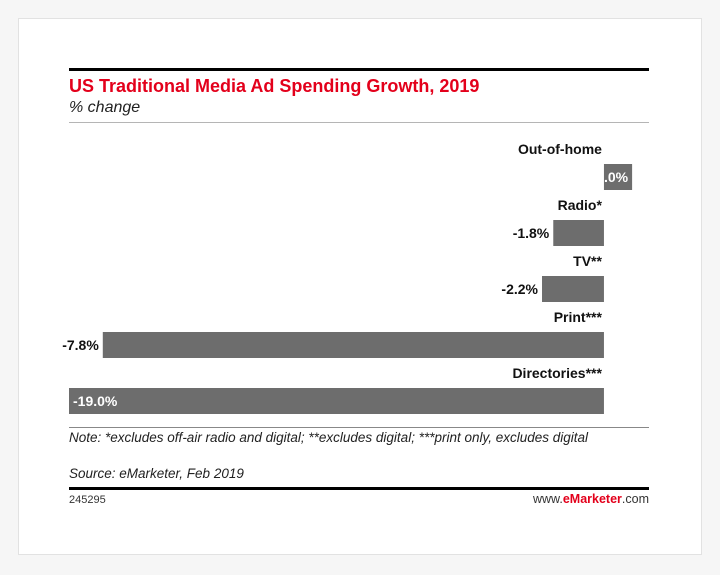 The width and height of the screenshot is (720, 575). Describe the element at coordinates (359, 488) in the screenshot. I see `bottom-rule` at that location.